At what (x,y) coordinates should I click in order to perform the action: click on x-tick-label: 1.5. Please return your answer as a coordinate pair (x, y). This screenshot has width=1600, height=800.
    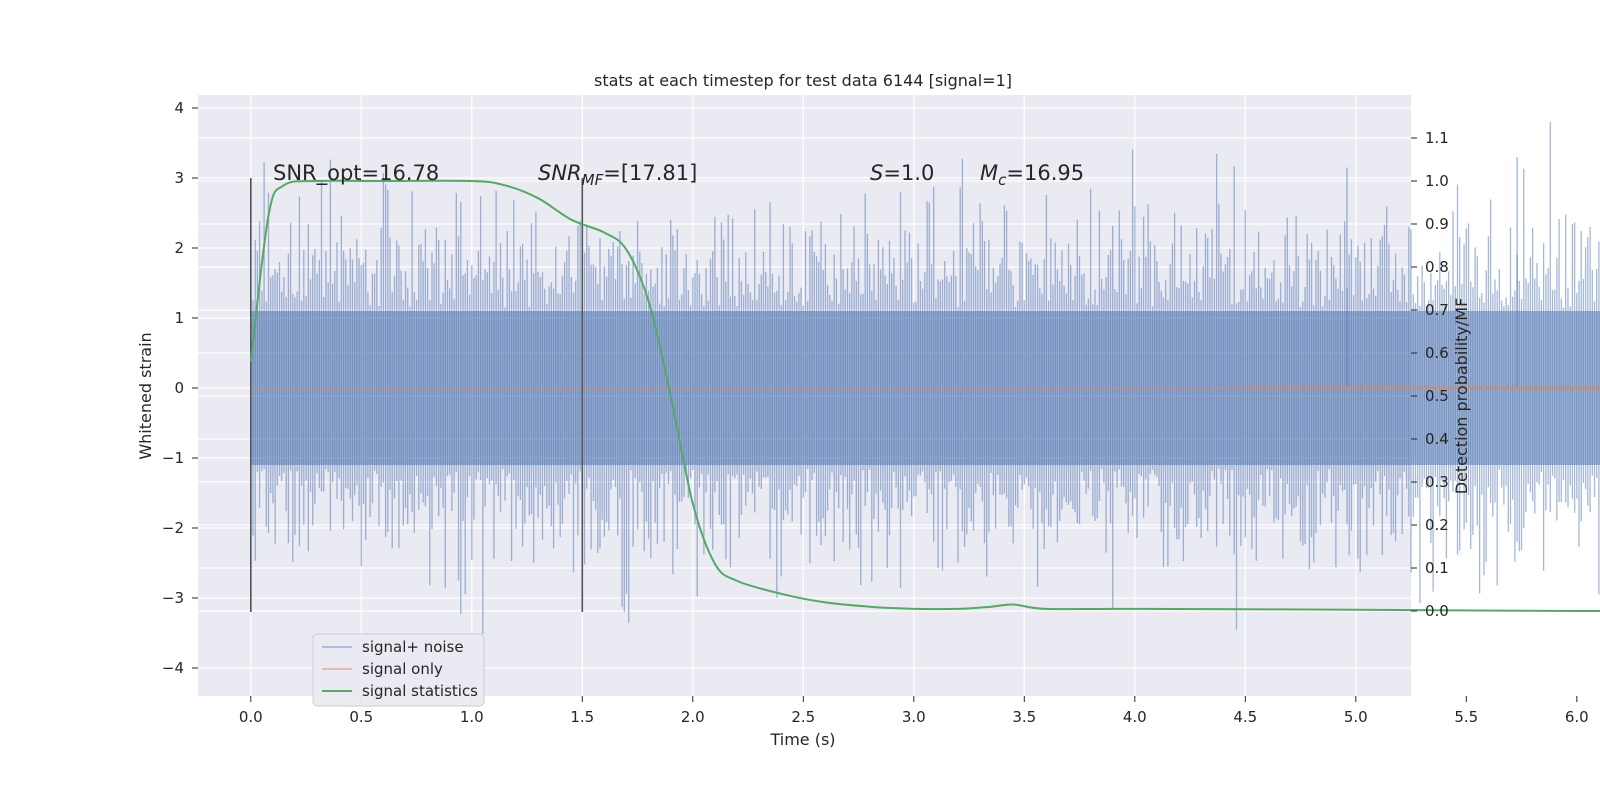
    Looking at the image, I should click on (582, 717).